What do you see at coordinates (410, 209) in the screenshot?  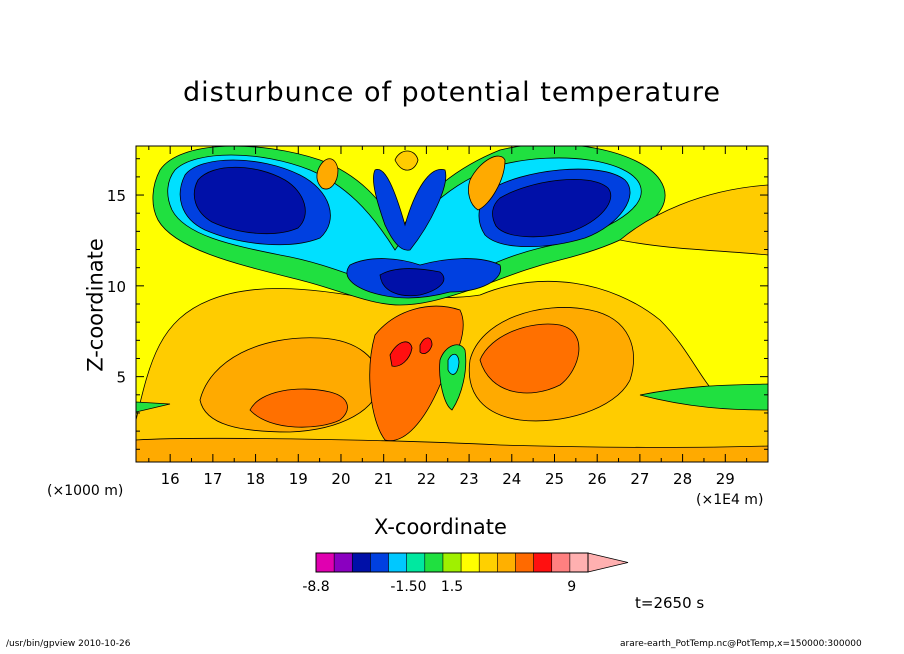 I see `field-blue-vee` at bounding box center [410, 209].